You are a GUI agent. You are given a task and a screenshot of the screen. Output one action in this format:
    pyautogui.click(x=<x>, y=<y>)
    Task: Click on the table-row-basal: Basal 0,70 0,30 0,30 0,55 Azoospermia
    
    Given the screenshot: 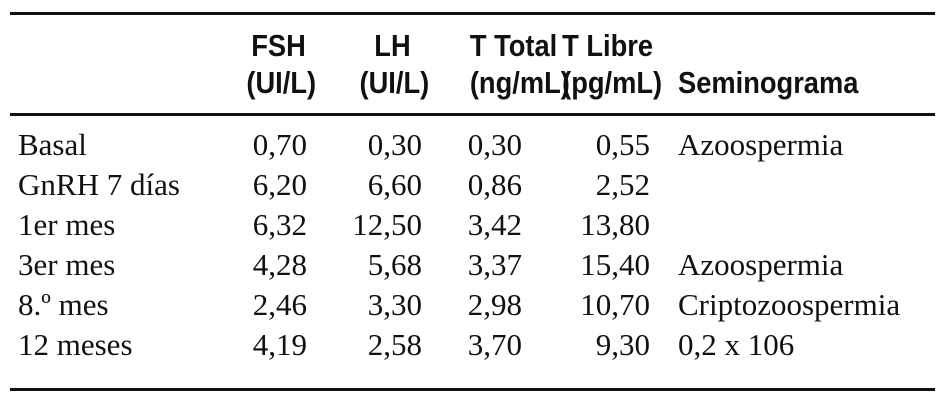 What is the action you would take?
    pyautogui.click(x=472, y=140)
    